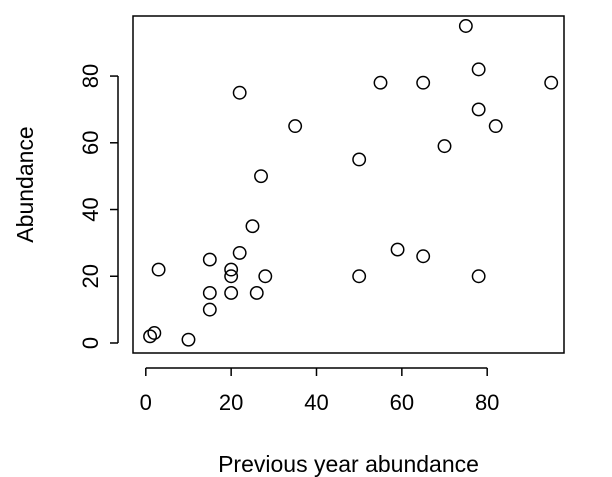 The width and height of the screenshot is (612, 477). I want to click on x-tick-label: 80, so click(487, 402).